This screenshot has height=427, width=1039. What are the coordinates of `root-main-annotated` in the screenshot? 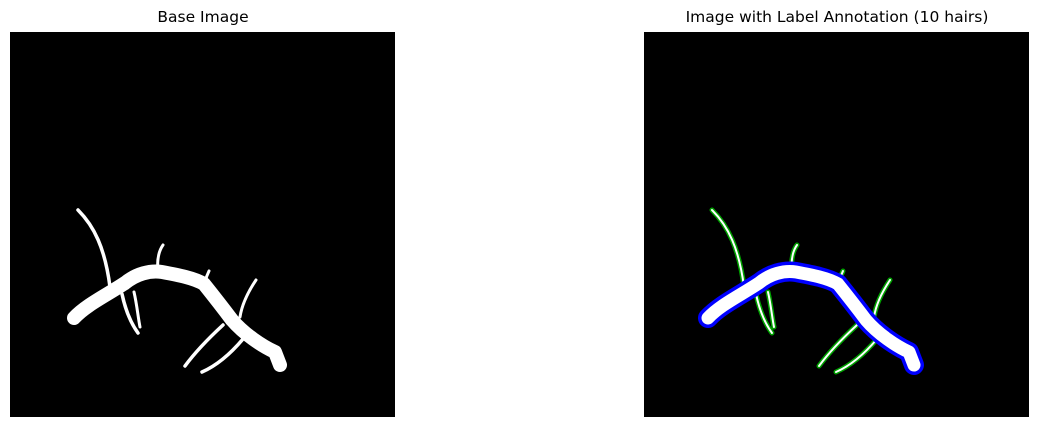 It's located at (811, 318).